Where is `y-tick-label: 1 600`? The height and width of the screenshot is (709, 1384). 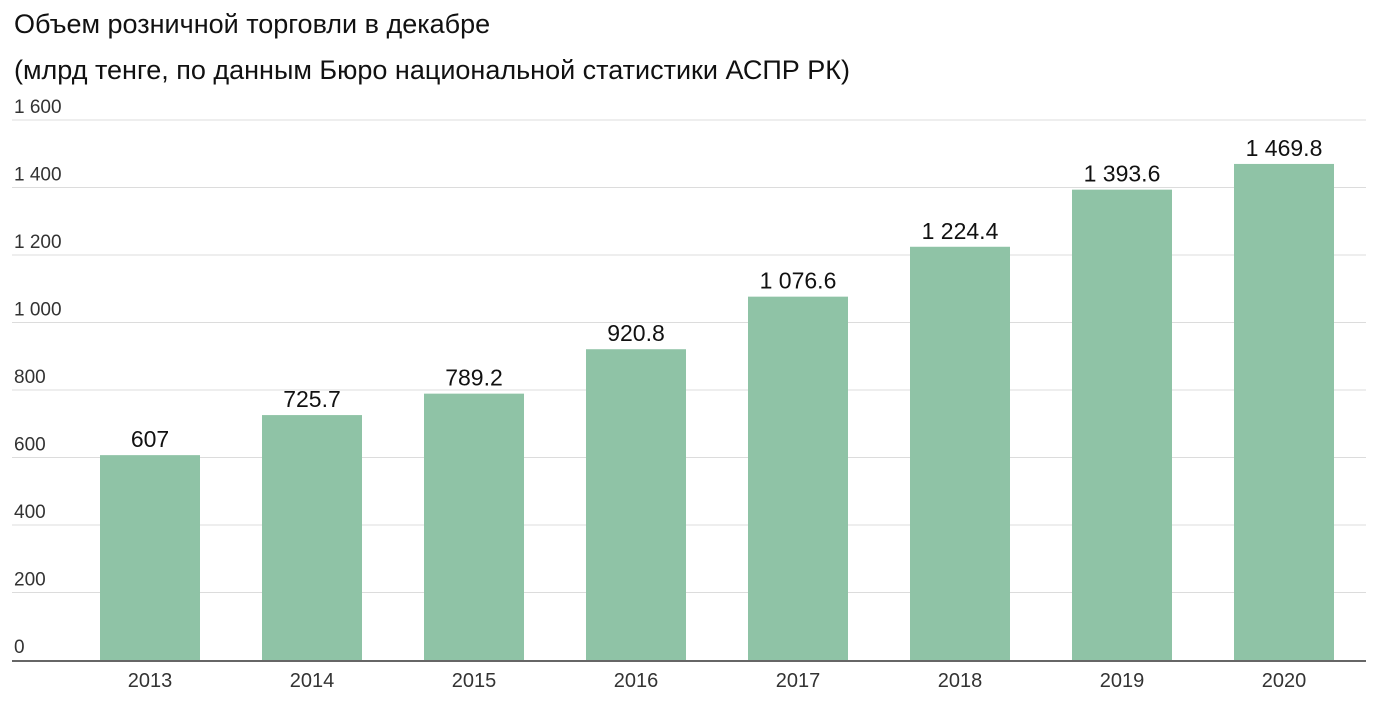 y-tick-label: 1 600 is located at coordinates (38, 107).